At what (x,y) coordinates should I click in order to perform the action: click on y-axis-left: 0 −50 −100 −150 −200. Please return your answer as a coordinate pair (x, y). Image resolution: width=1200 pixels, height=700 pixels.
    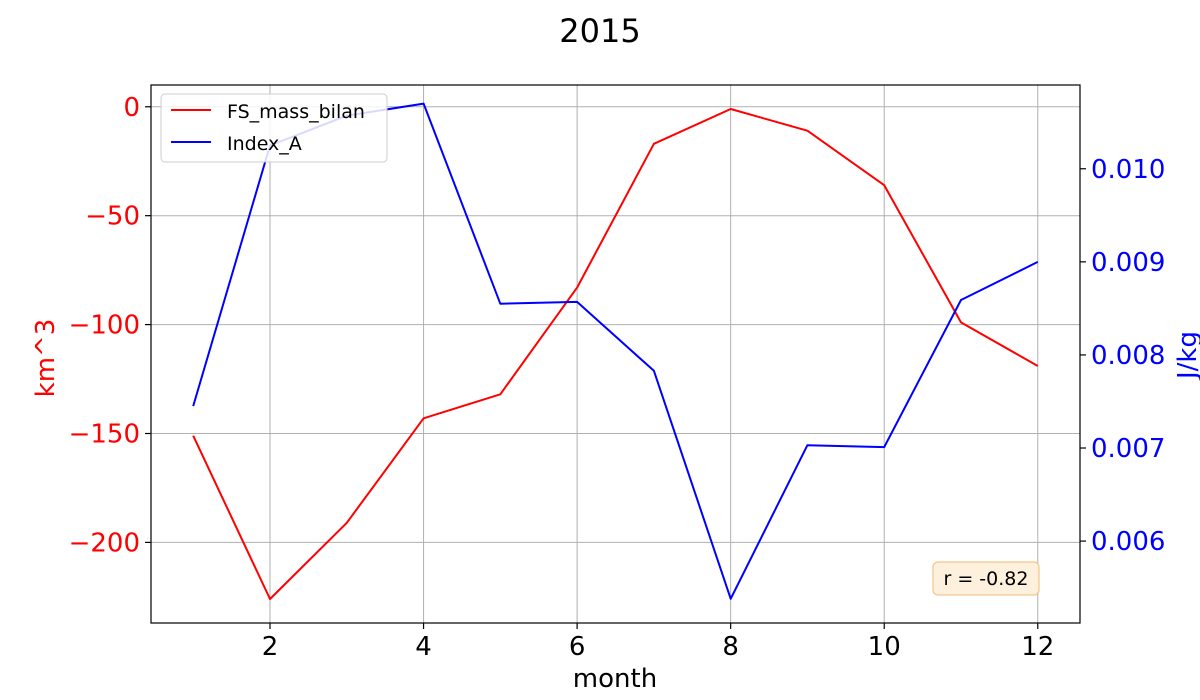
    Looking at the image, I should click on (110, 325).